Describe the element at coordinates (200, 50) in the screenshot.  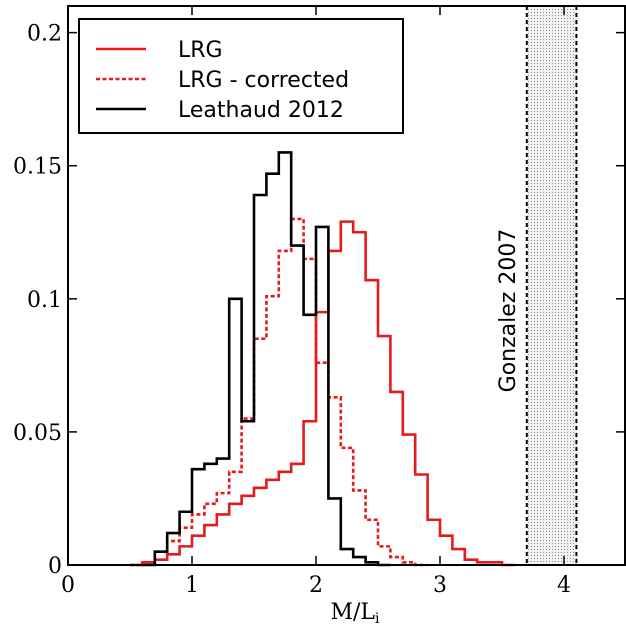
I see `legend-label: LRG` at that location.